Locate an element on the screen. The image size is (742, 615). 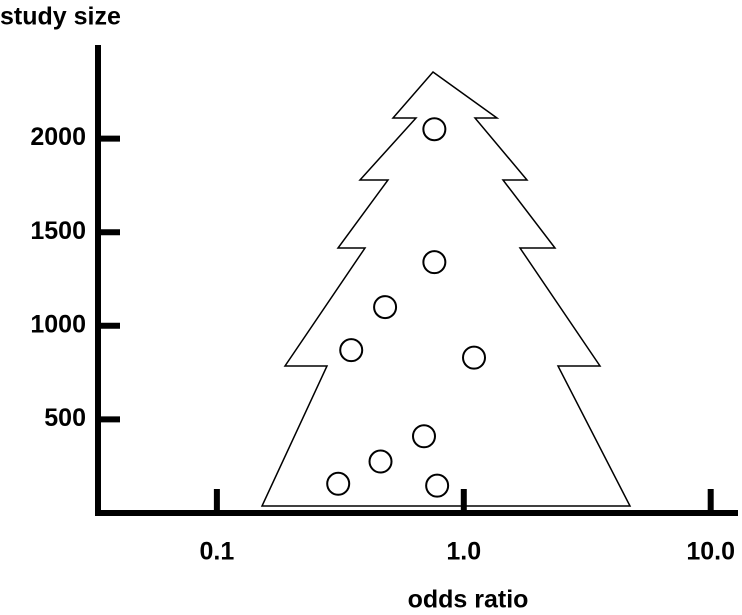
x-axis-title: odds ratio is located at coordinates (468, 600).